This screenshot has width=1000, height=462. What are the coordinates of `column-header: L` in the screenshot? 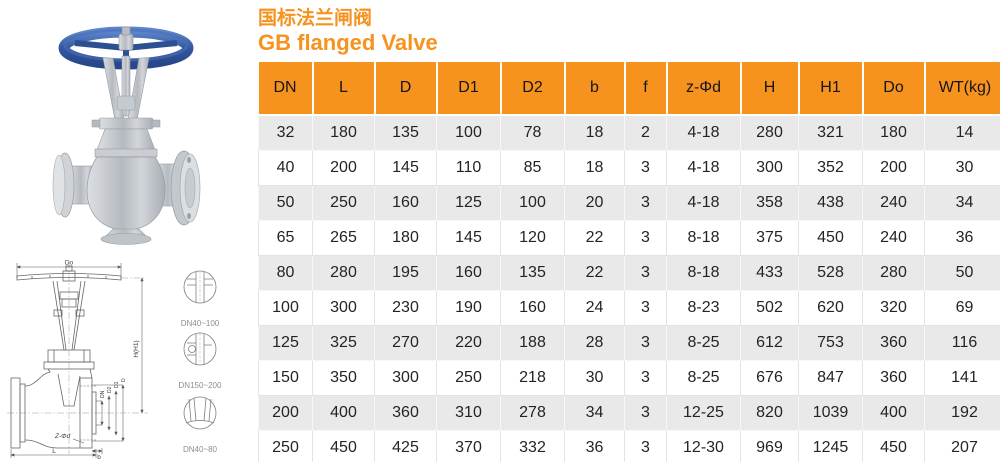 It's located at (344, 89).